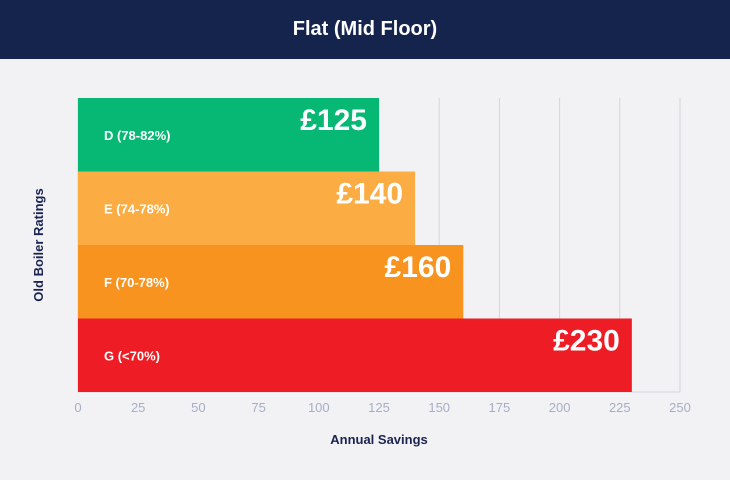  What do you see at coordinates (137, 208) in the screenshot?
I see `category-label: E (74-78%)` at bounding box center [137, 208].